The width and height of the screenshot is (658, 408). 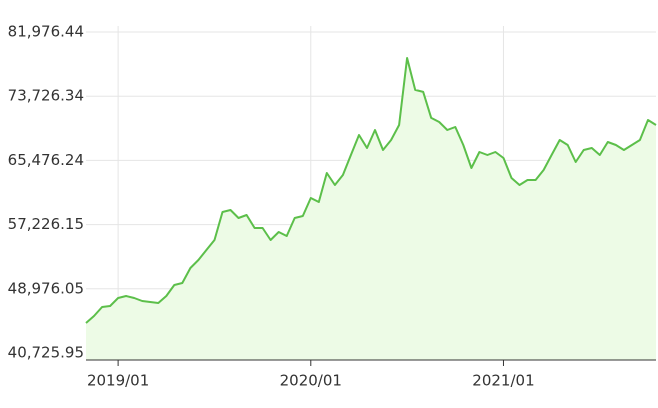 What do you see at coordinates (46, 160) in the screenshot?
I see `y-tick-label: 65,476.24` at bounding box center [46, 160].